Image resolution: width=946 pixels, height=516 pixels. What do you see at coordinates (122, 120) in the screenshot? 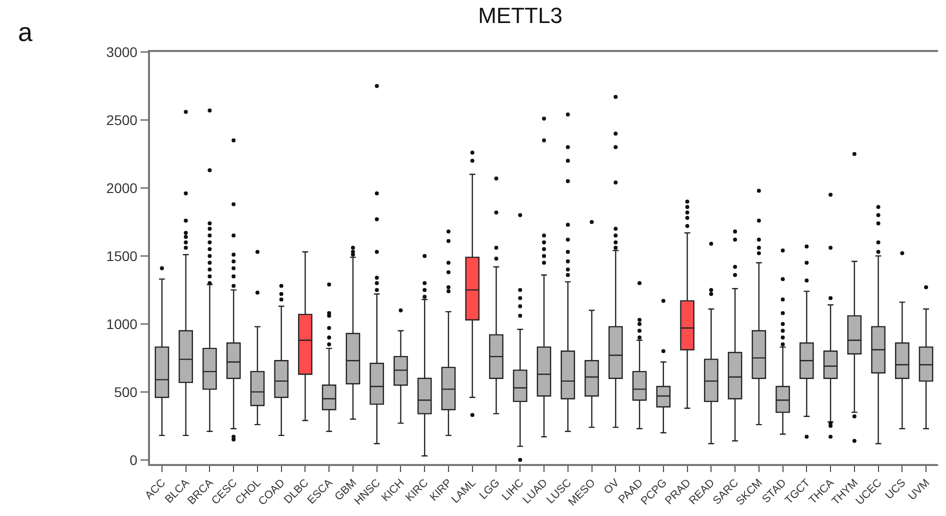
I see `y-tick-label: 2500` at bounding box center [122, 120].